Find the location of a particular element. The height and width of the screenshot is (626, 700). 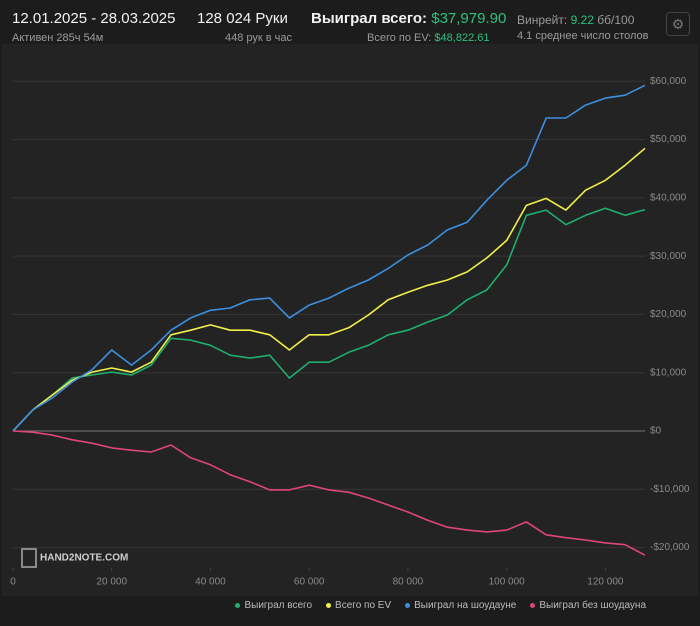

winrate-value: 9.22 is located at coordinates (582, 20).